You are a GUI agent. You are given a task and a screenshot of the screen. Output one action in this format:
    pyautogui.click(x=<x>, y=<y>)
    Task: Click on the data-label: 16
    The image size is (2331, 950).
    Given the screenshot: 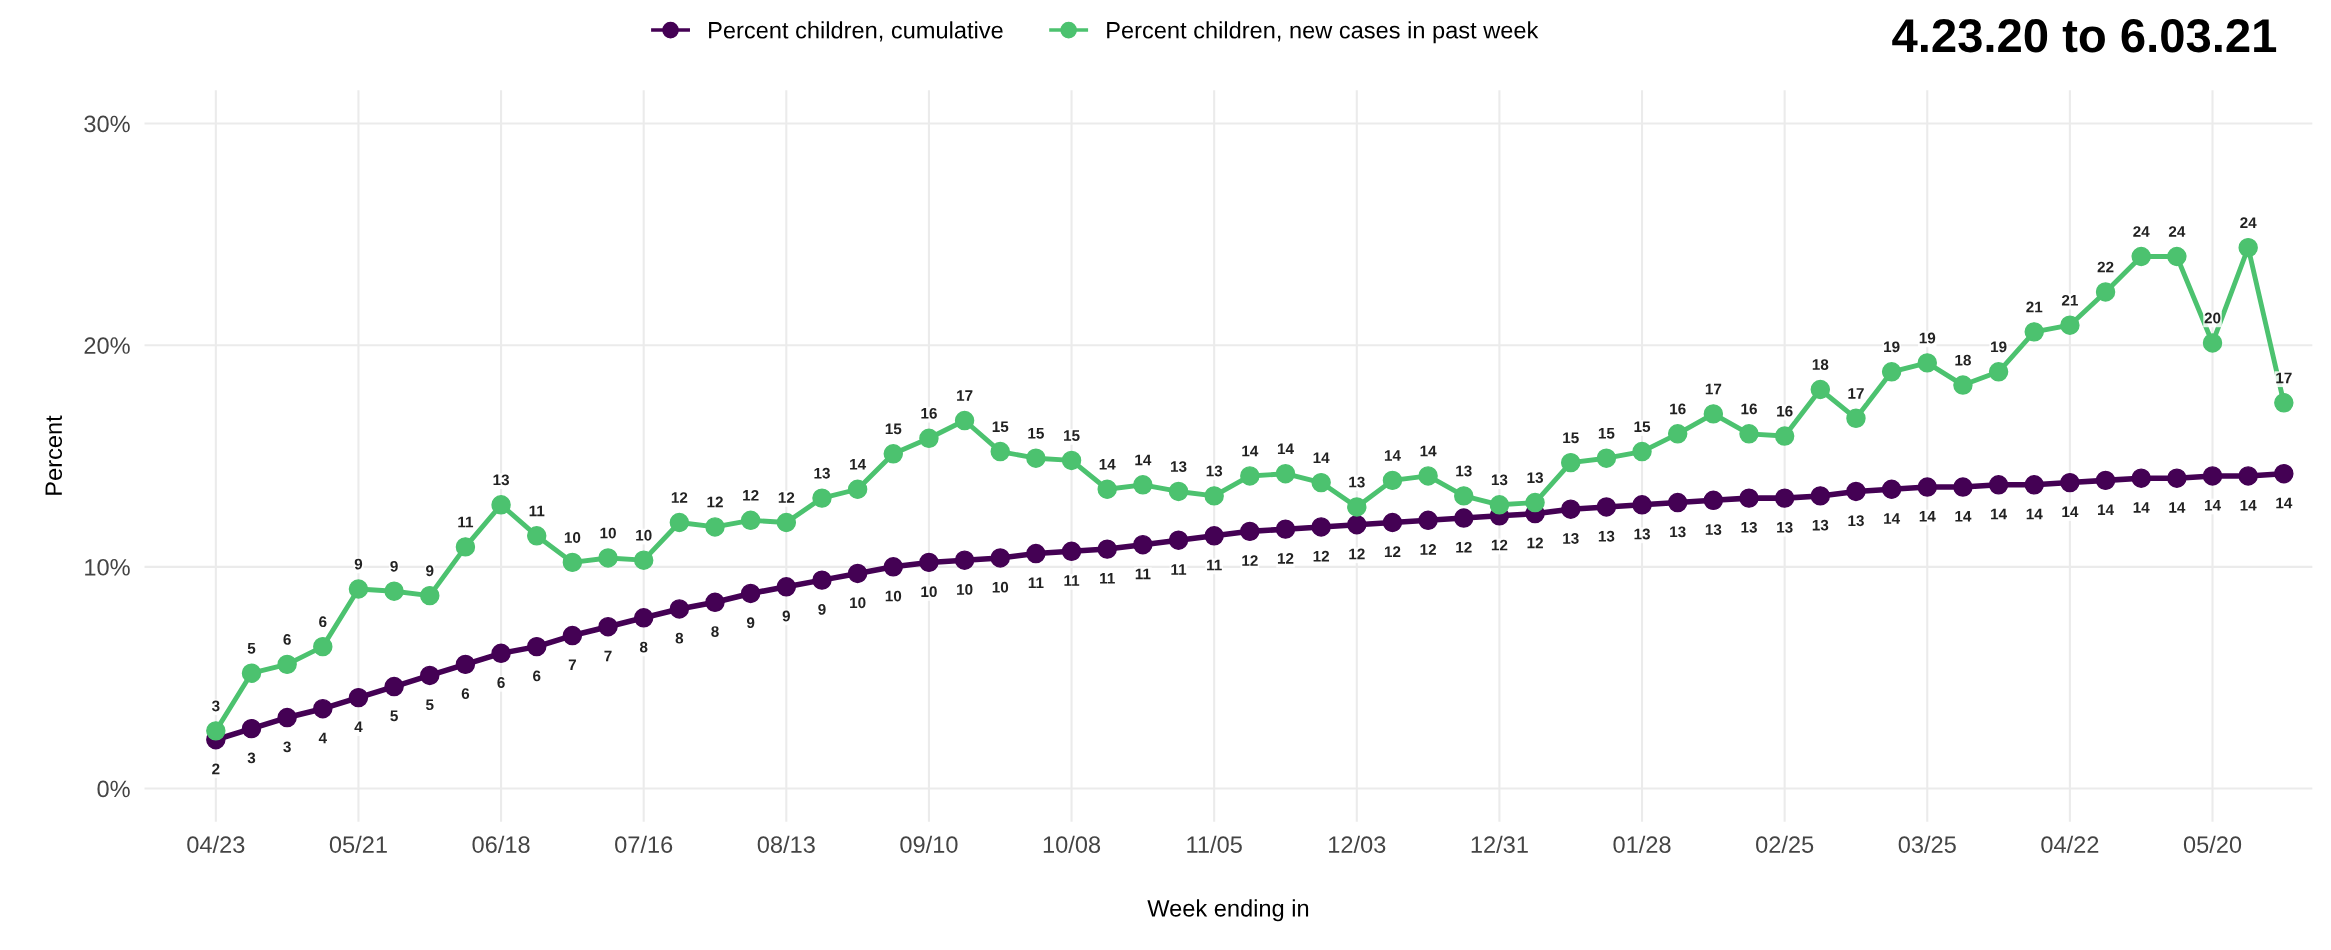 What is the action you would take?
    pyautogui.click(x=929, y=413)
    